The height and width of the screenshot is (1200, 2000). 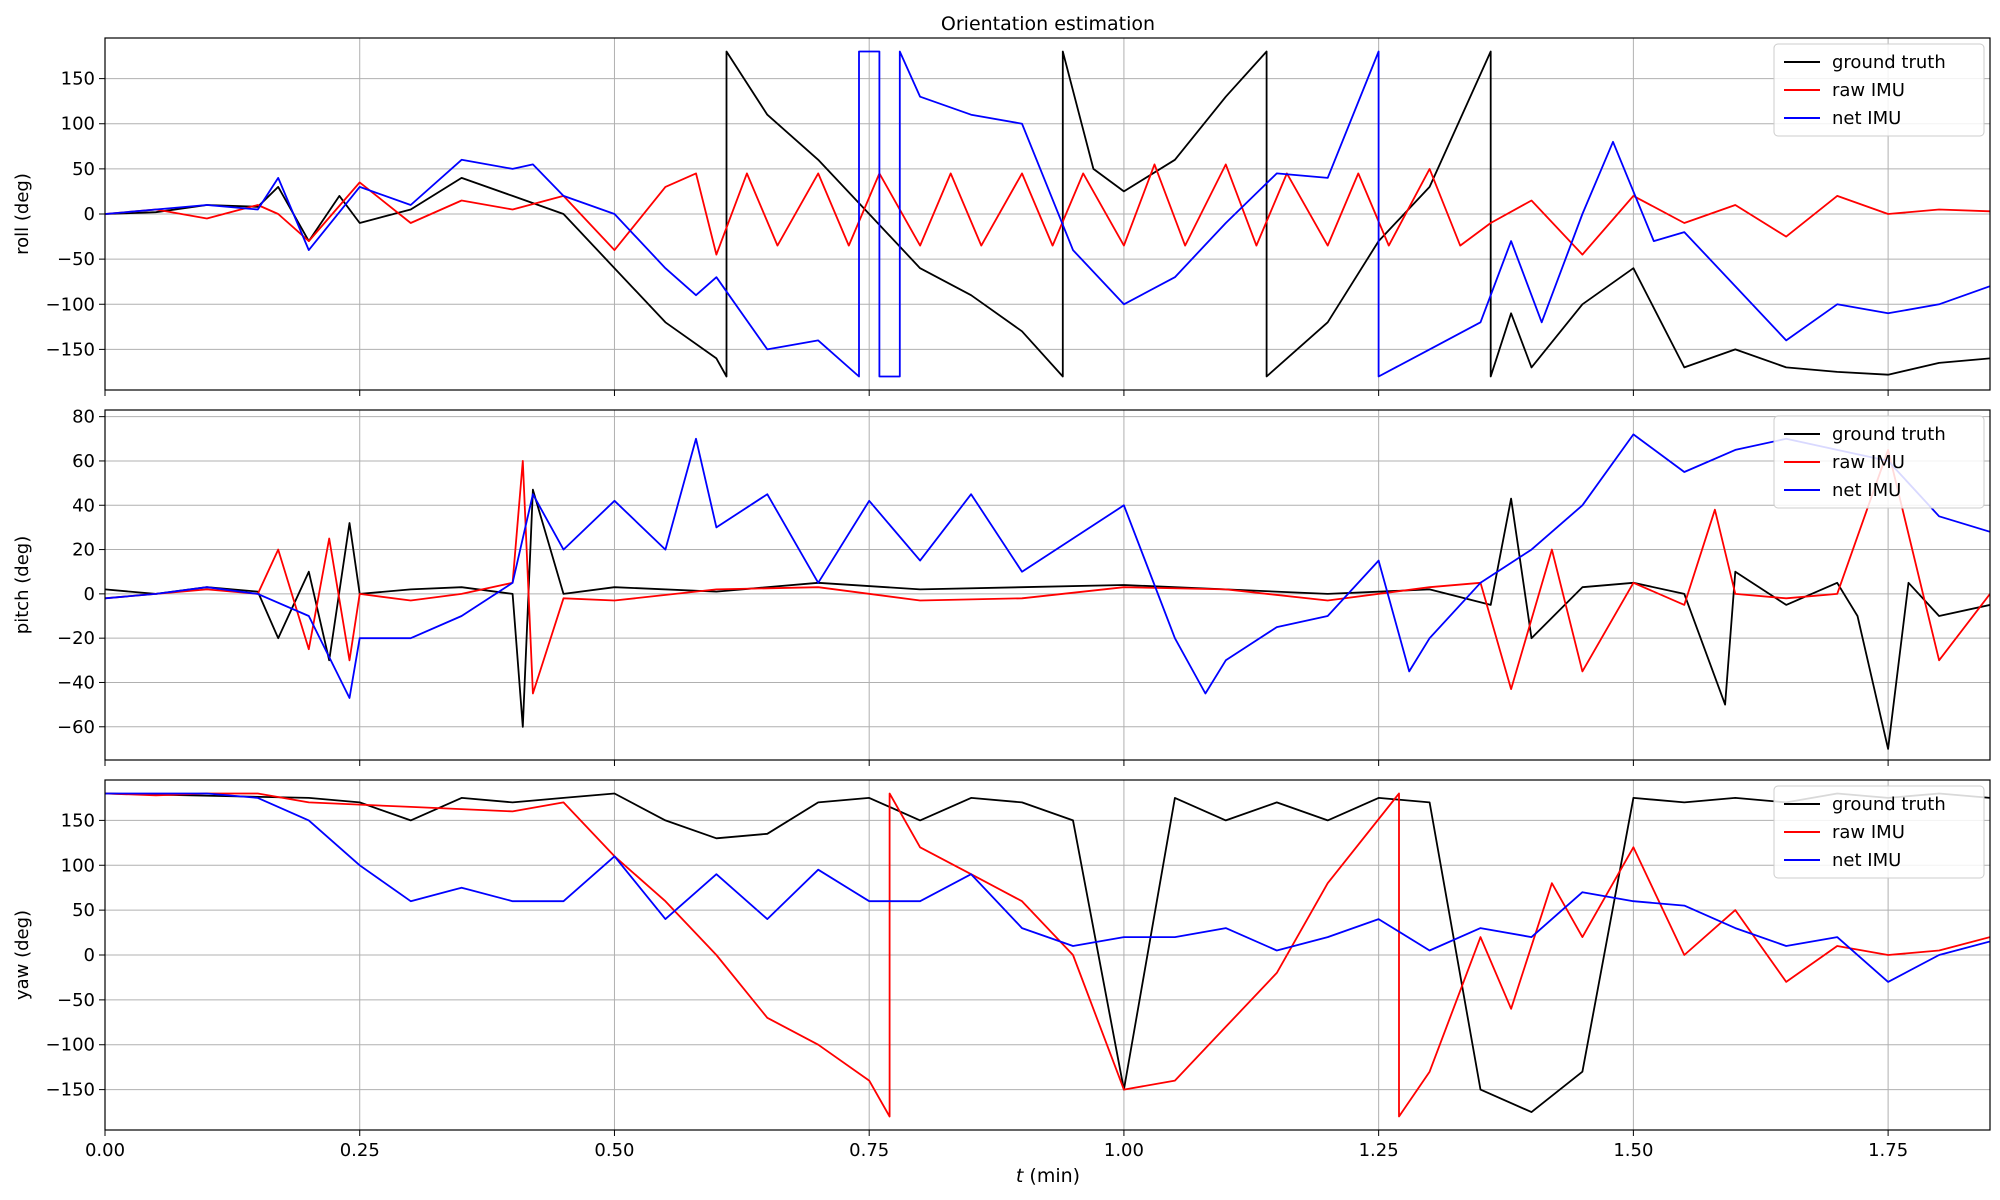 I want to click on x-tick-label: 0.25, so click(x=360, y=1150).